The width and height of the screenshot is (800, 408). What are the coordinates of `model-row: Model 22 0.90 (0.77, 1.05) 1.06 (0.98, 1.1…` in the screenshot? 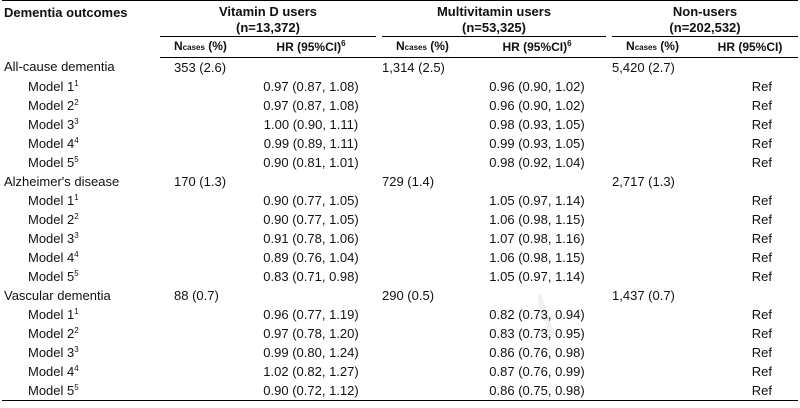 It's located at (400, 219).